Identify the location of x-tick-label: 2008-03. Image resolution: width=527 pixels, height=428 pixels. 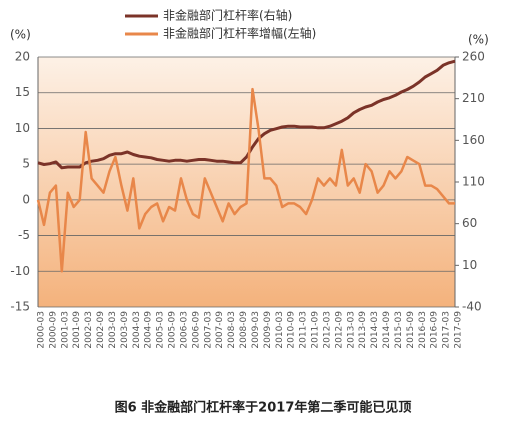
(232, 330).